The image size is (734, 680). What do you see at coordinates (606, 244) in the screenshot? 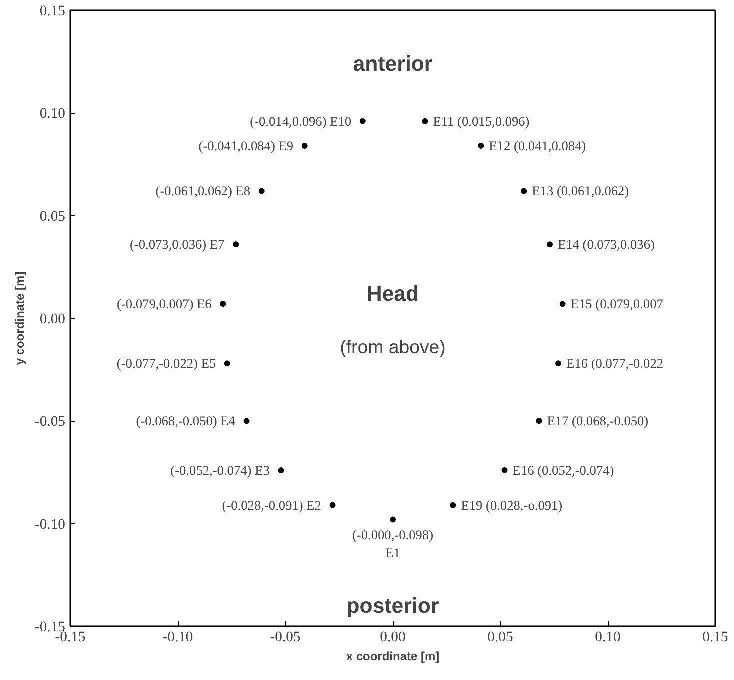
I see `annotation: E14 (0.073,0.036)` at bounding box center [606, 244].